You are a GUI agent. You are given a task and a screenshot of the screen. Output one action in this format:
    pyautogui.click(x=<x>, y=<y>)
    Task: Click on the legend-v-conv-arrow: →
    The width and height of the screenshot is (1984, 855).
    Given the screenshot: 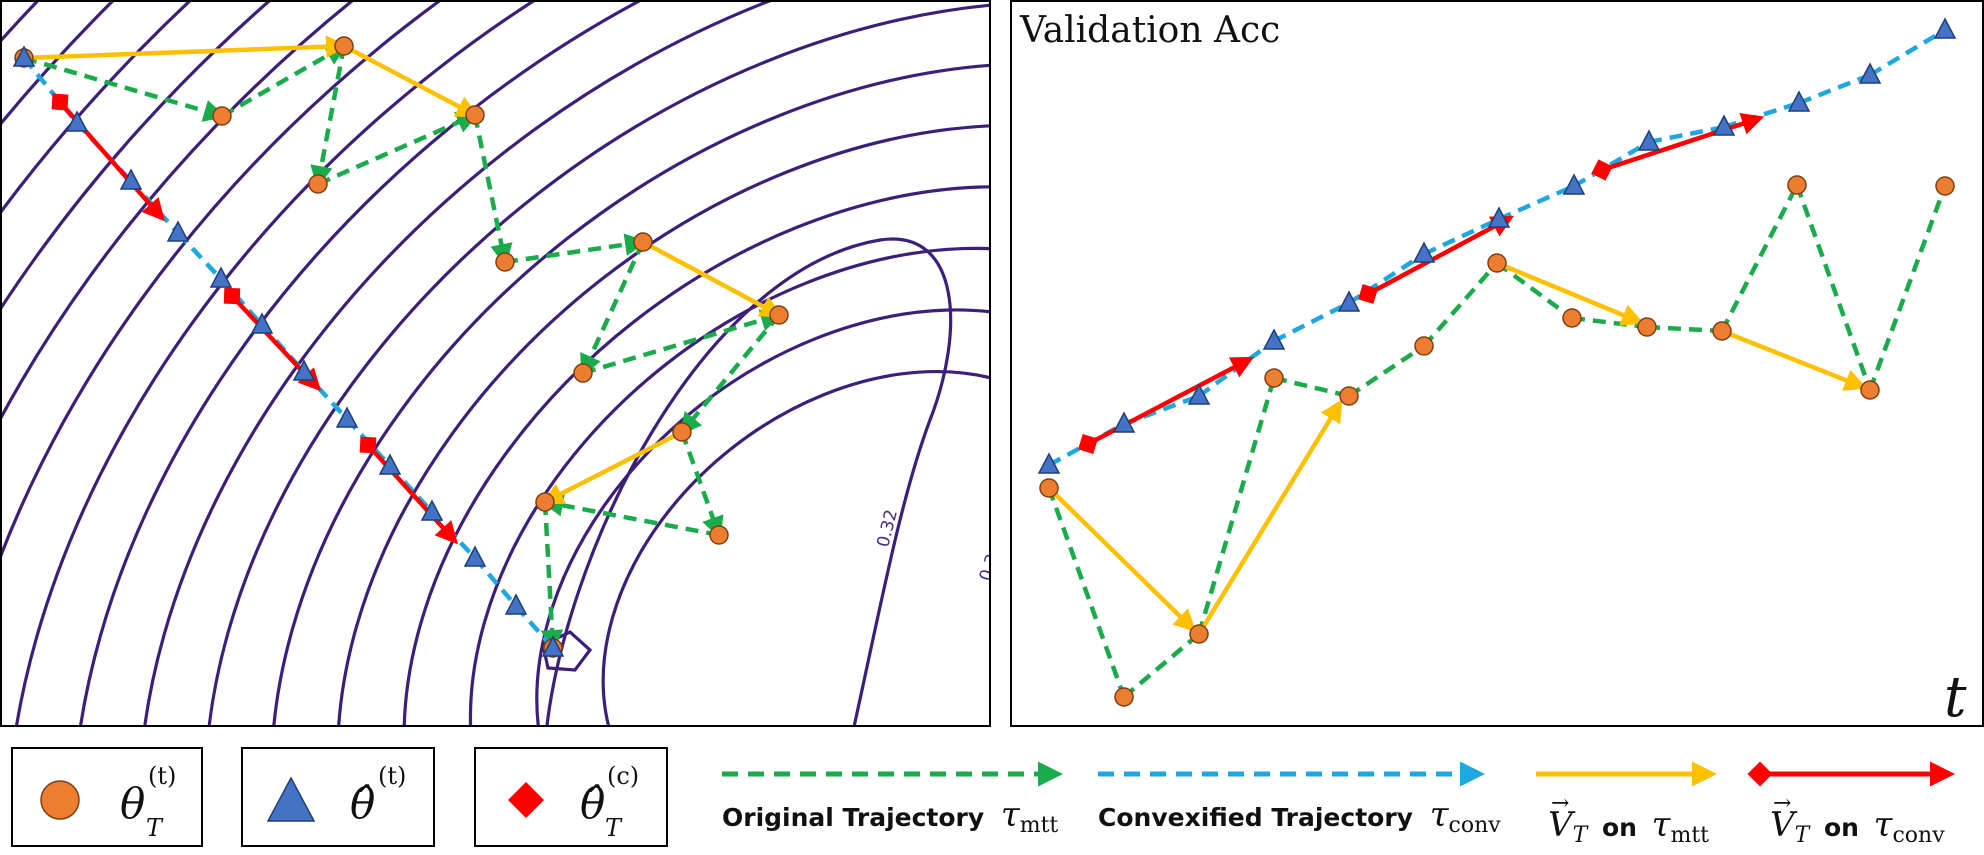 What is the action you would take?
    pyautogui.click(x=1782, y=803)
    